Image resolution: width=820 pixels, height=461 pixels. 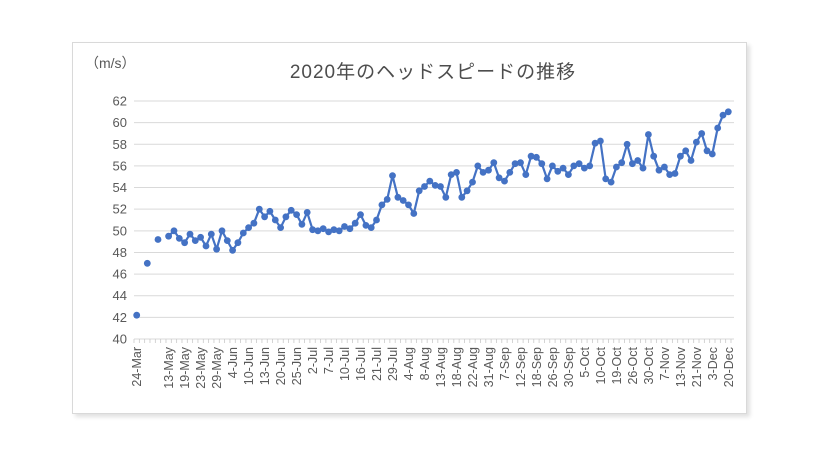 What do you see at coordinates (713, 363) in the screenshot?
I see `x-tick-label: 3-Dec` at bounding box center [713, 363].